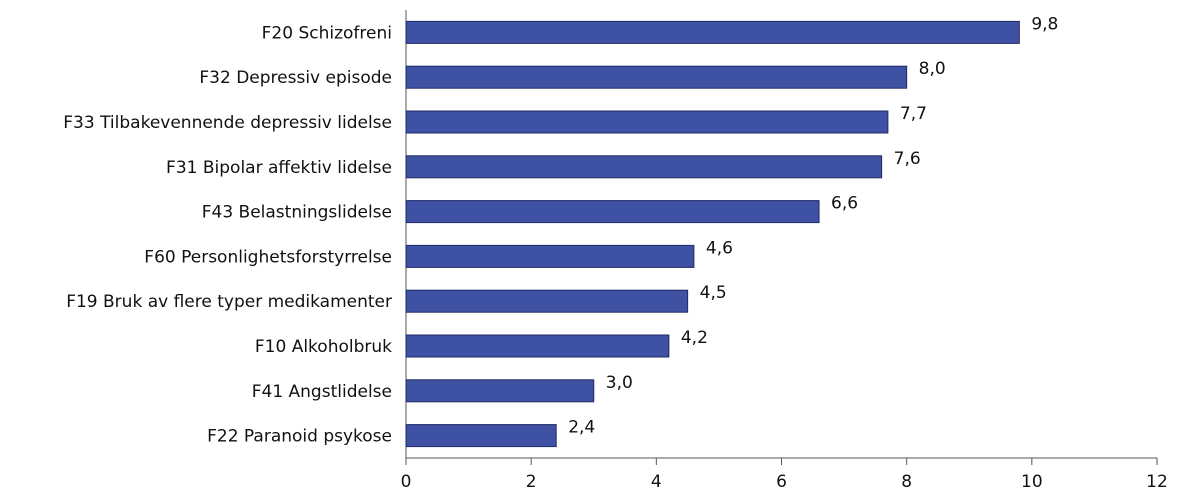 The width and height of the screenshot is (1178, 496). Describe the element at coordinates (1157, 482) in the screenshot. I see `x-tick-label: 12` at that location.